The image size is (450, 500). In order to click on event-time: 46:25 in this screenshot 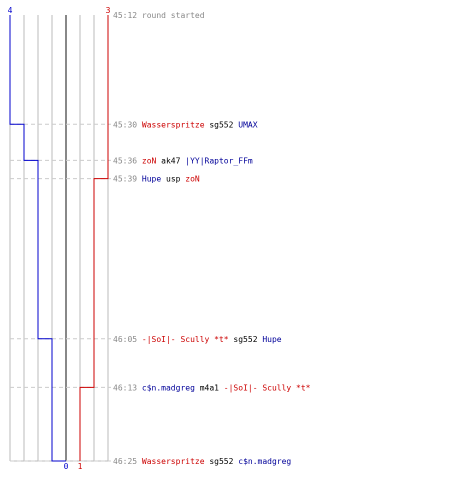, I will do `click(125, 461)`.